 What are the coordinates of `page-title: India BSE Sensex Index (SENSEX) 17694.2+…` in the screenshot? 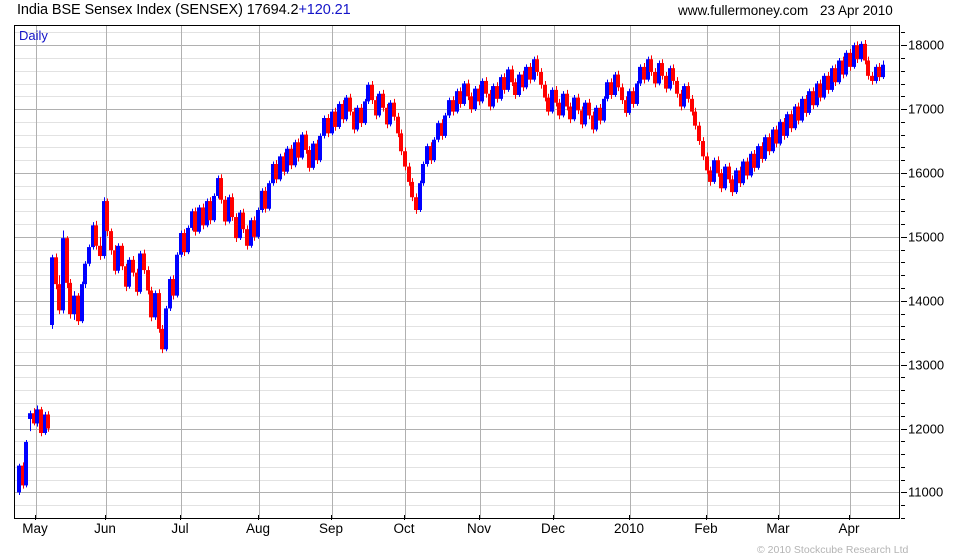 It's located at (184, 10).